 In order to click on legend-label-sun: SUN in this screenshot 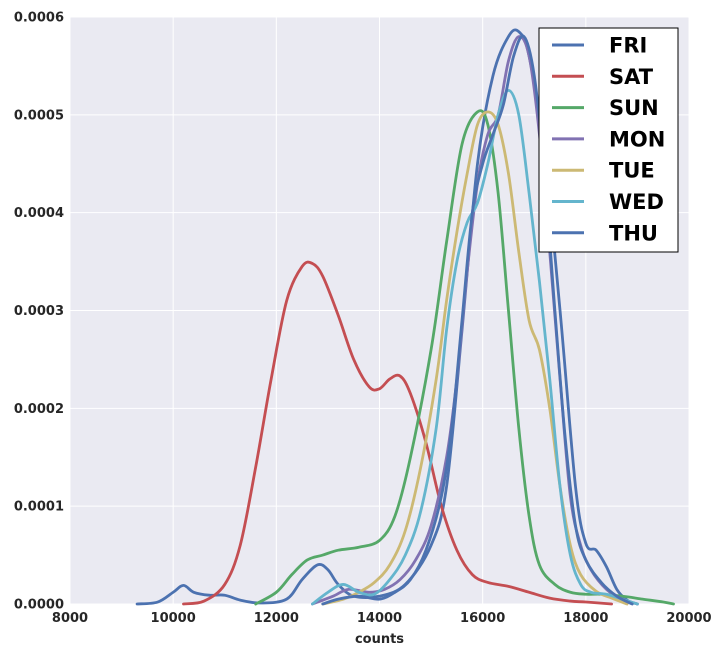, I will do `click(634, 108)`.